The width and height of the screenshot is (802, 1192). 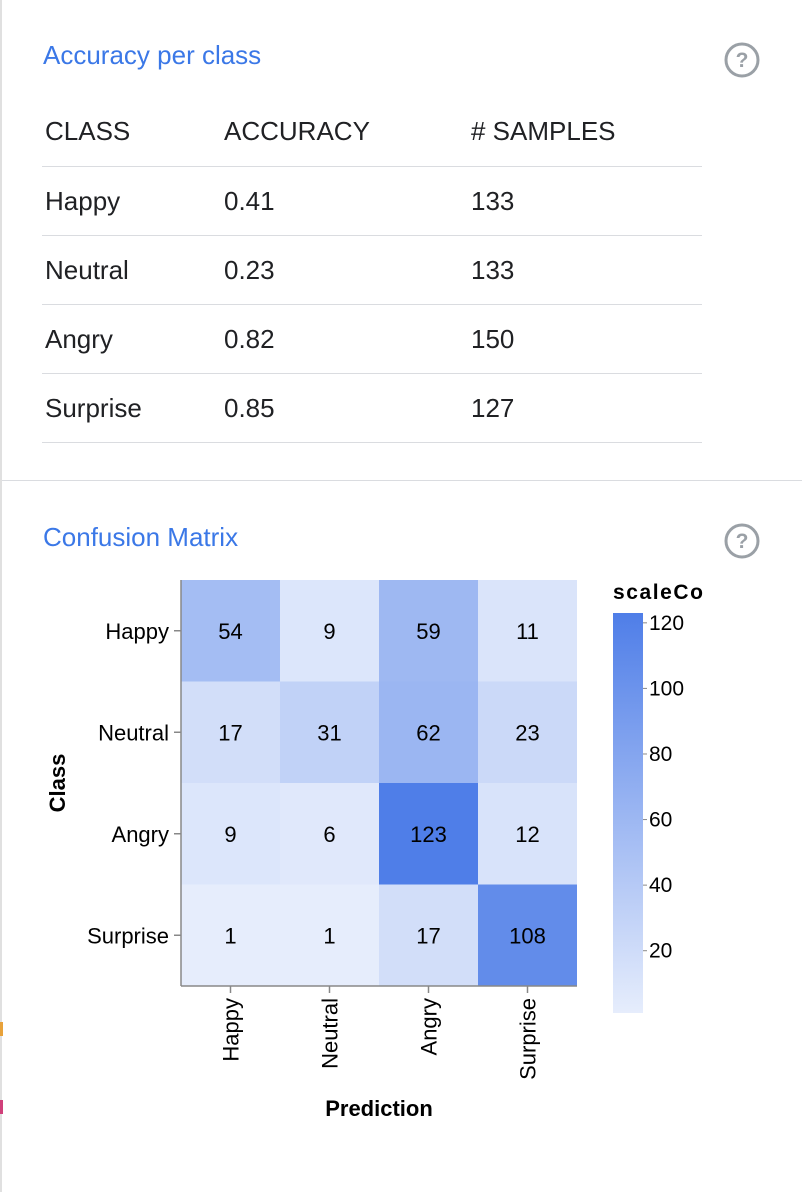 I want to click on cell-value-label: 62, so click(x=428, y=732).